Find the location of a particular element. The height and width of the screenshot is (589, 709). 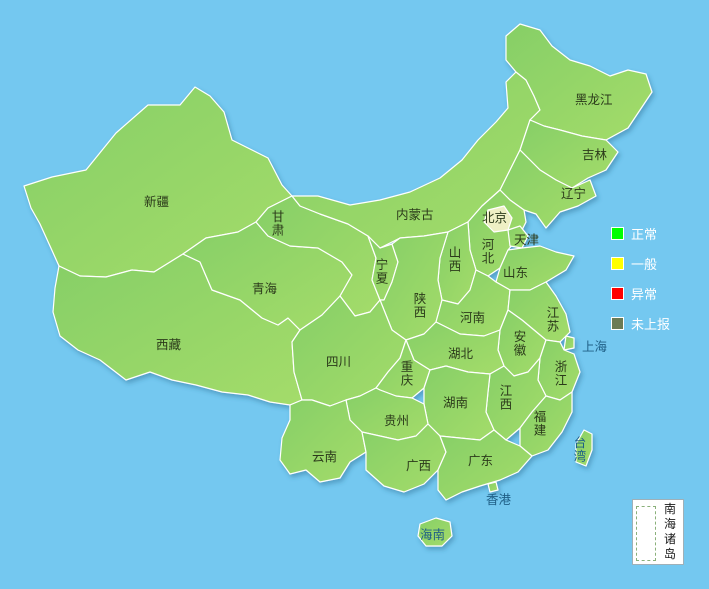

label-gansu: 甘肃 is located at coordinates (277, 223).